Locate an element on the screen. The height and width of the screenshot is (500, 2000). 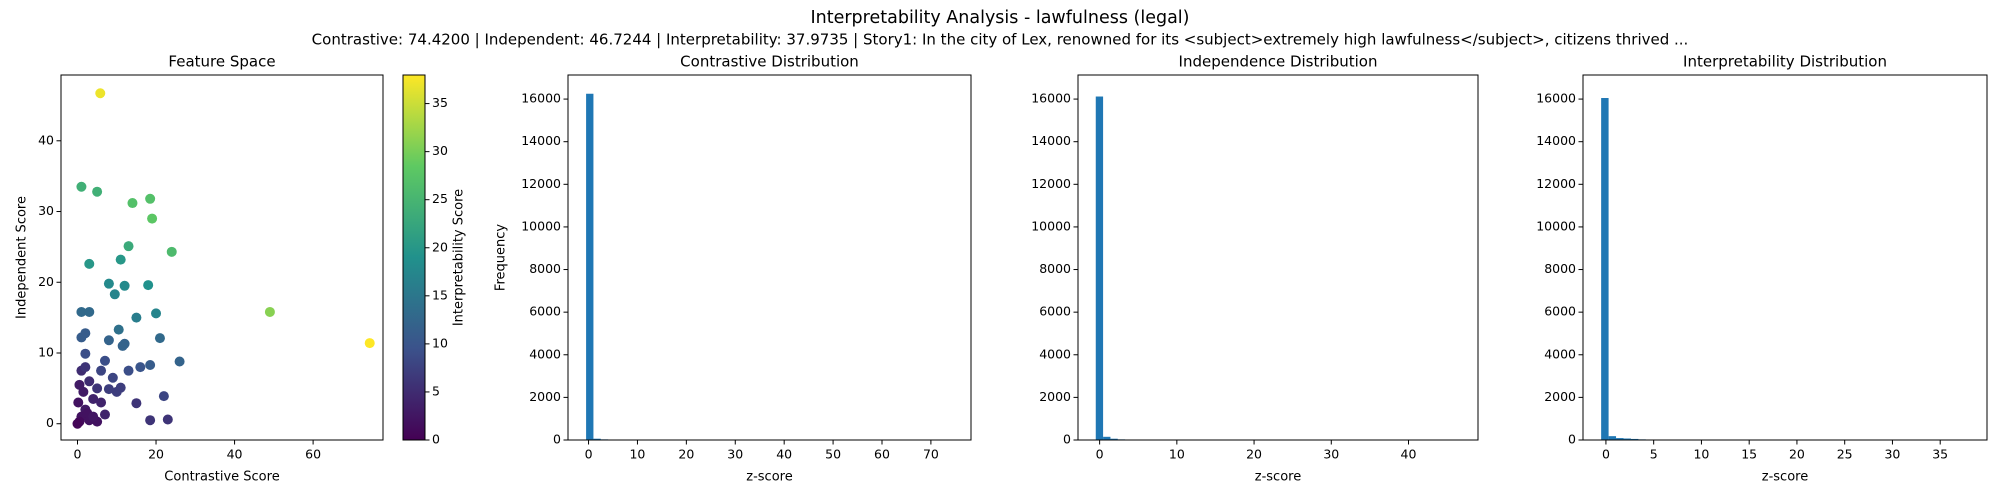
axes-title: Feature Space is located at coordinates (221, 62).